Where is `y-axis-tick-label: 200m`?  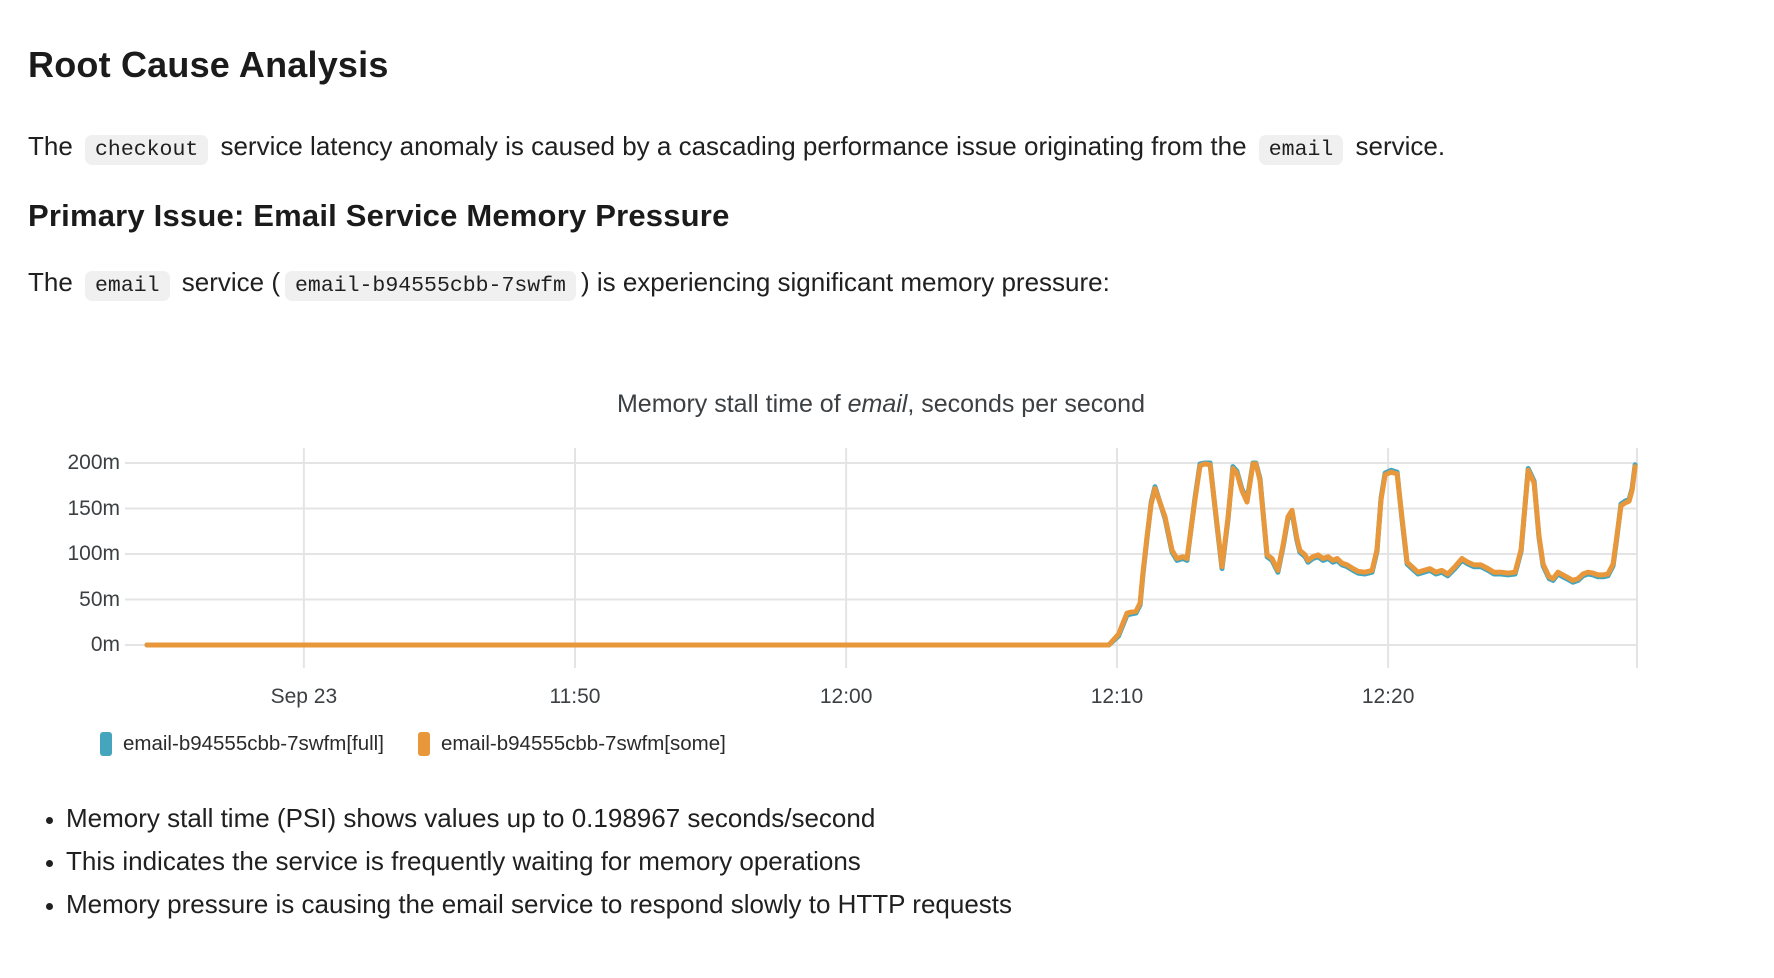 y-axis-tick-label: 200m is located at coordinates (93, 462).